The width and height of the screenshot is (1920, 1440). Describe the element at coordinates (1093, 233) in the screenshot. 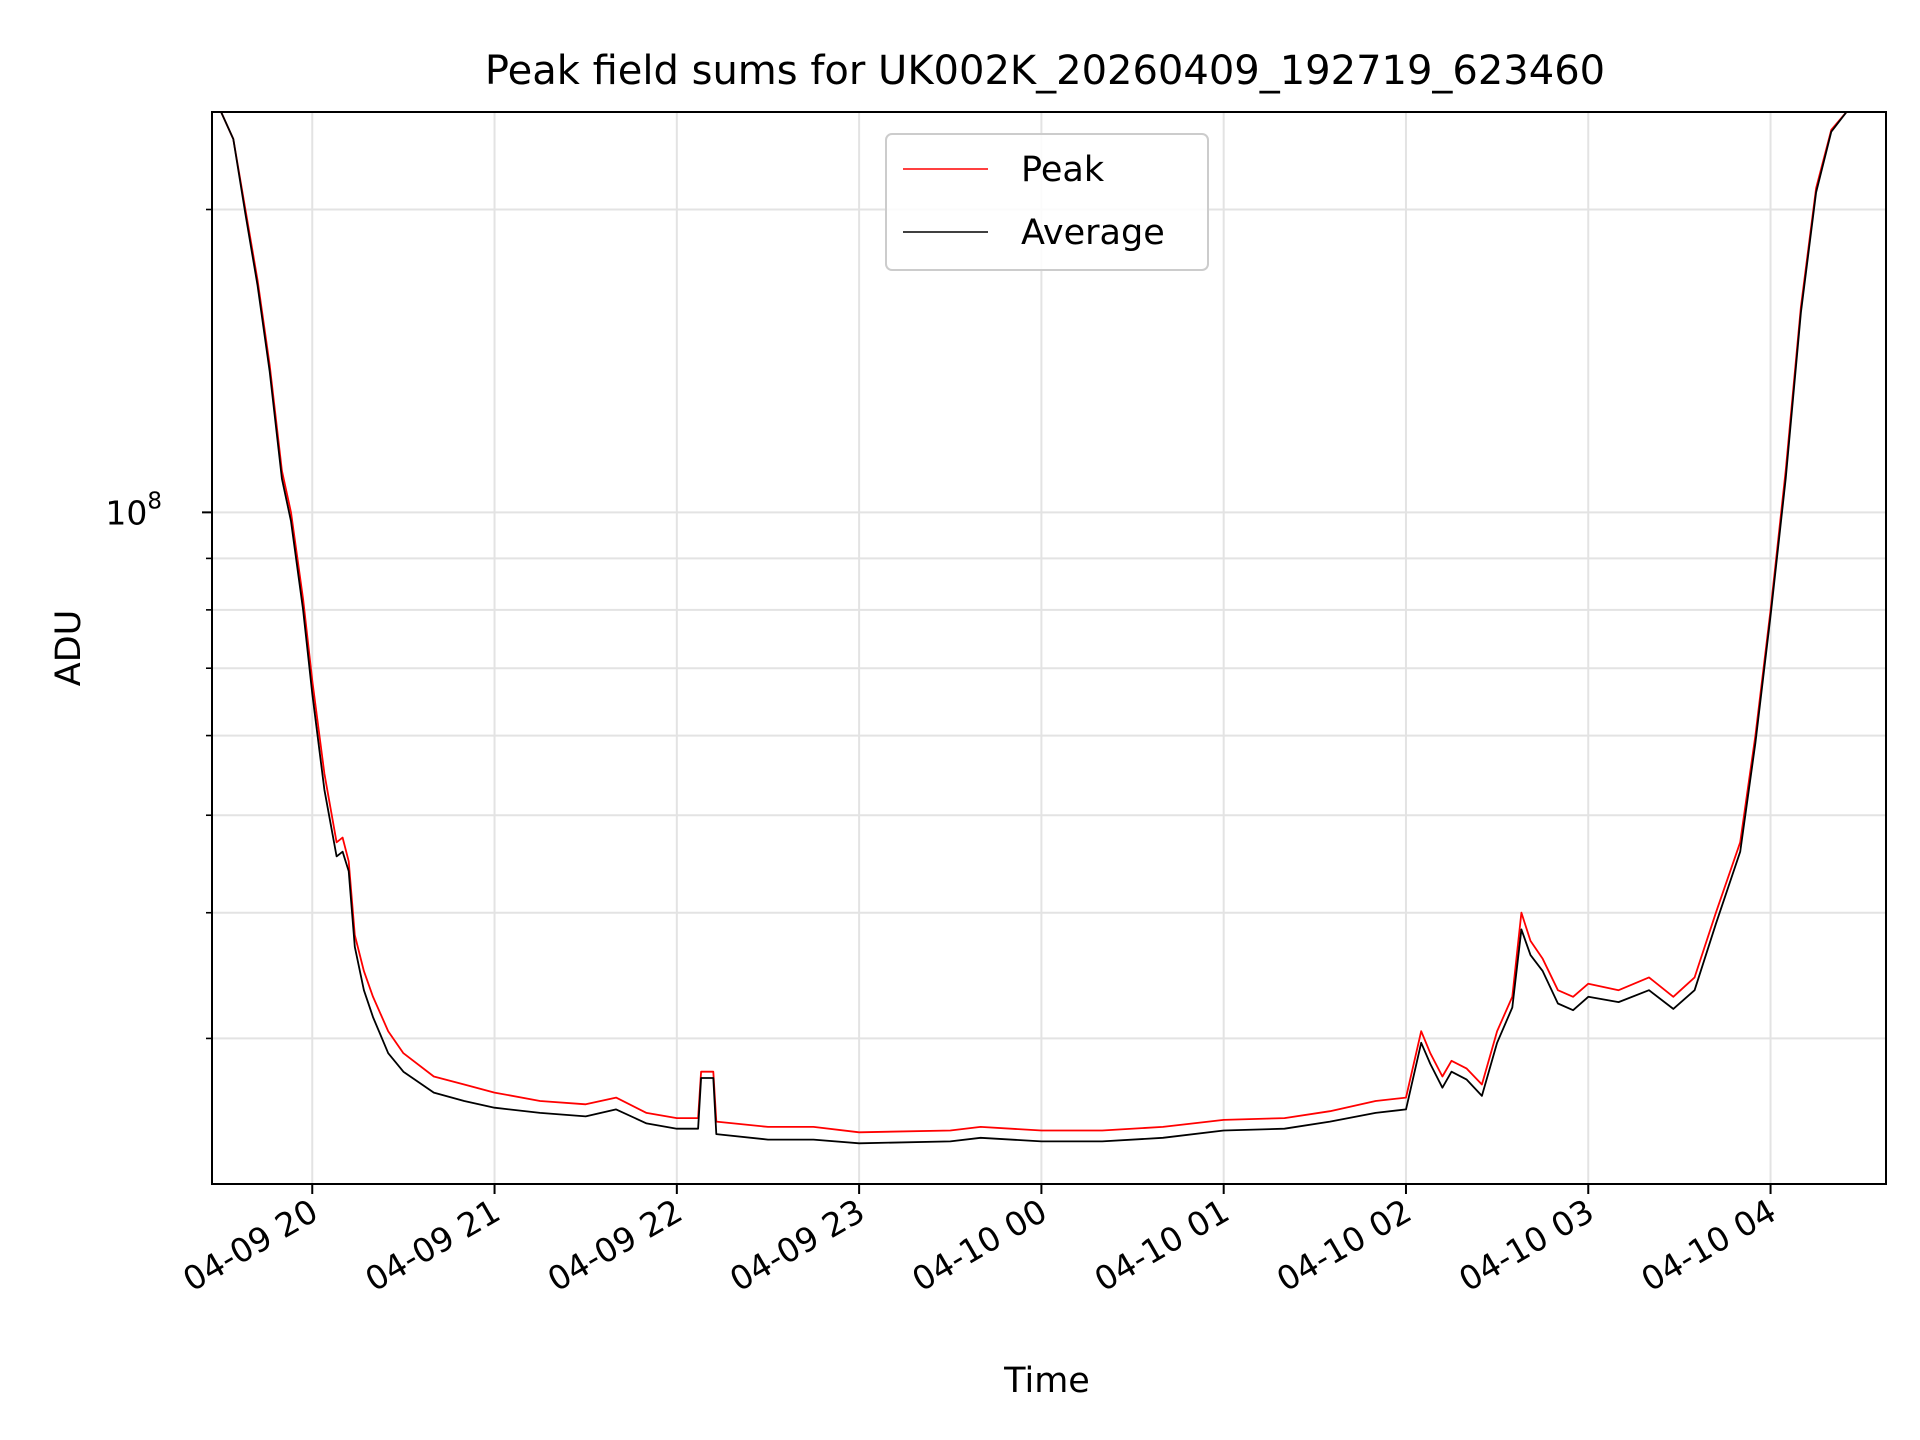

I see `legend-label-average: Average` at that location.